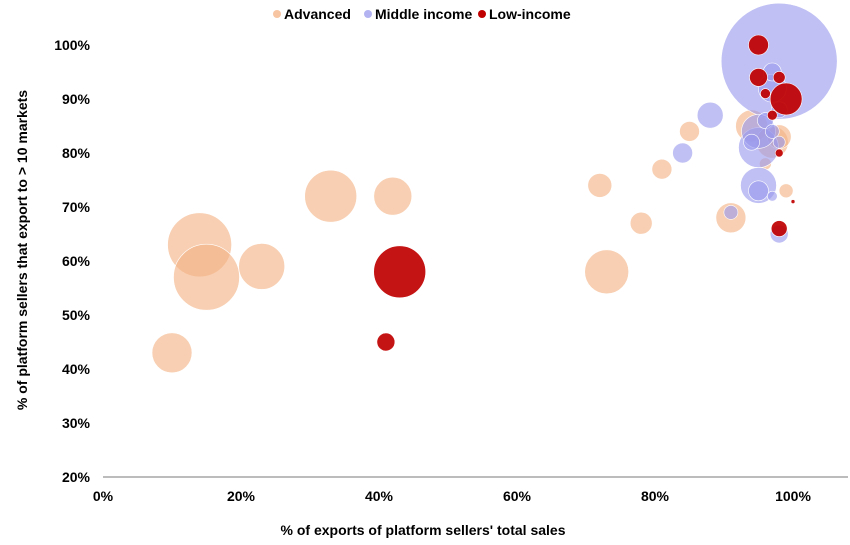  I want to click on y-tick-label: 60%, so click(76, 261).